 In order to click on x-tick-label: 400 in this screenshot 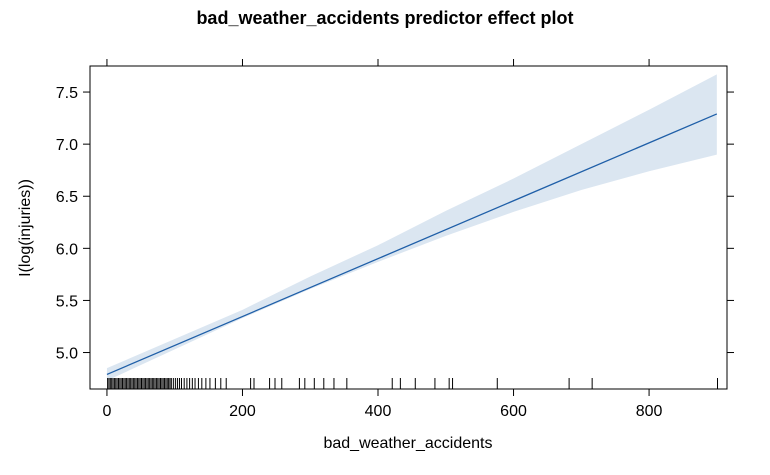, I will do `click(378, 411)`.